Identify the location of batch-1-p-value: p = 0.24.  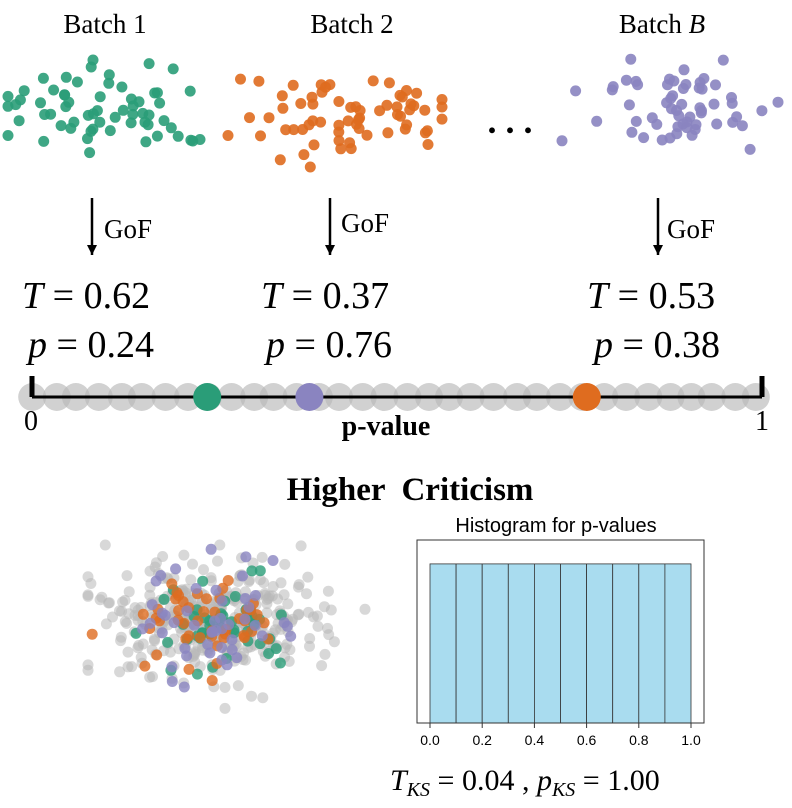
(89, 345).